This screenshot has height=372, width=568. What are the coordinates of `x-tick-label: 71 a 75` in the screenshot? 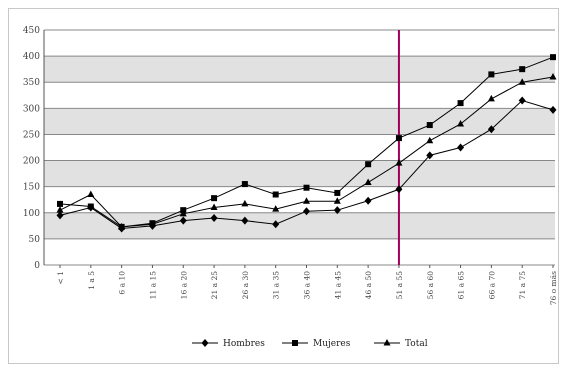 It's located at (522, 285).